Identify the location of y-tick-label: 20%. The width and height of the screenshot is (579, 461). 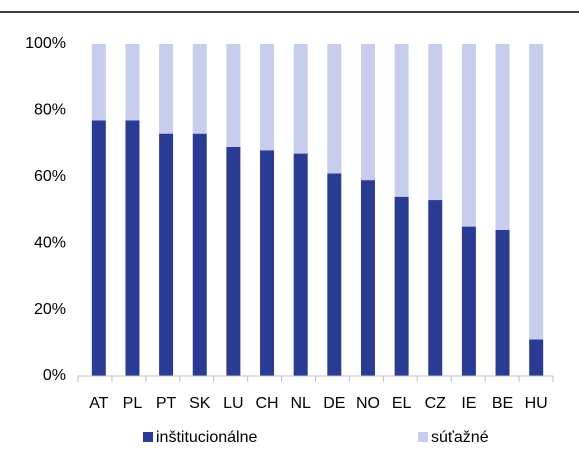
(50, 309).